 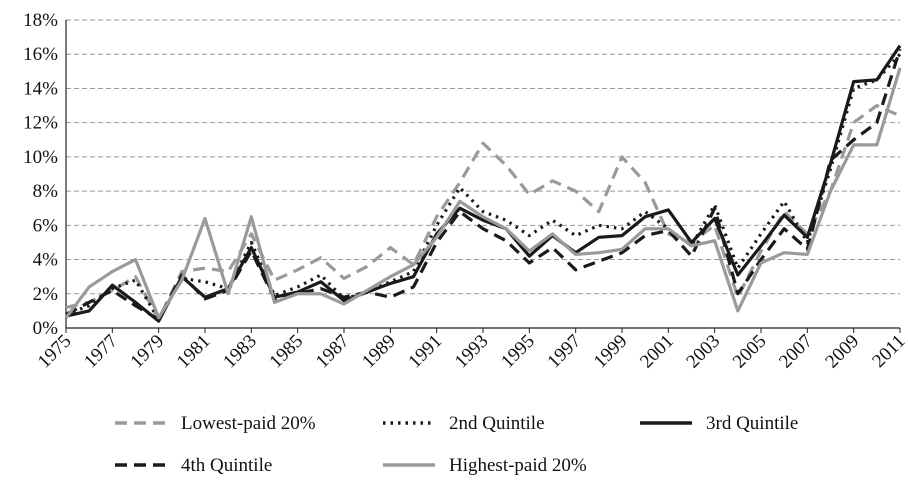 What do you see at coordinates (379, 352) in the screenshot?
I see `x-tick-label: 1989` at bounding box center [379, 352].